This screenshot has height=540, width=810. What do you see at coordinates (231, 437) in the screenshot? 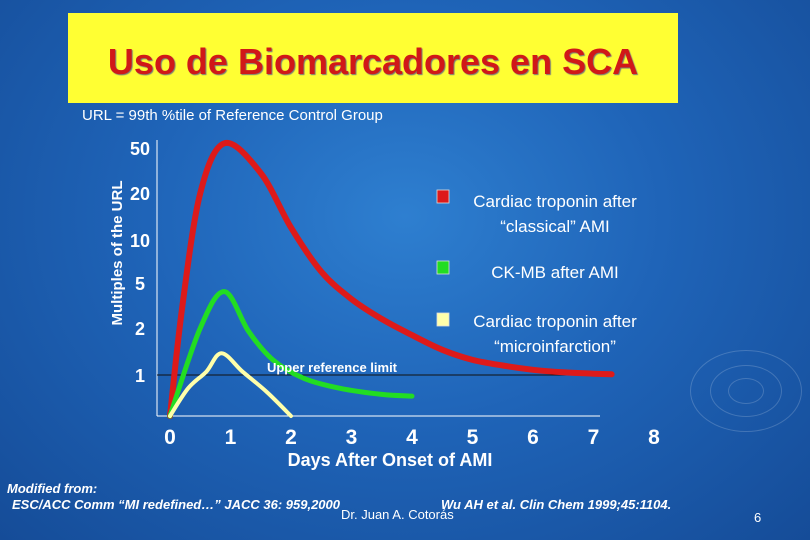
I see `x-tick-label: 1` at bounding box center [231, 437].